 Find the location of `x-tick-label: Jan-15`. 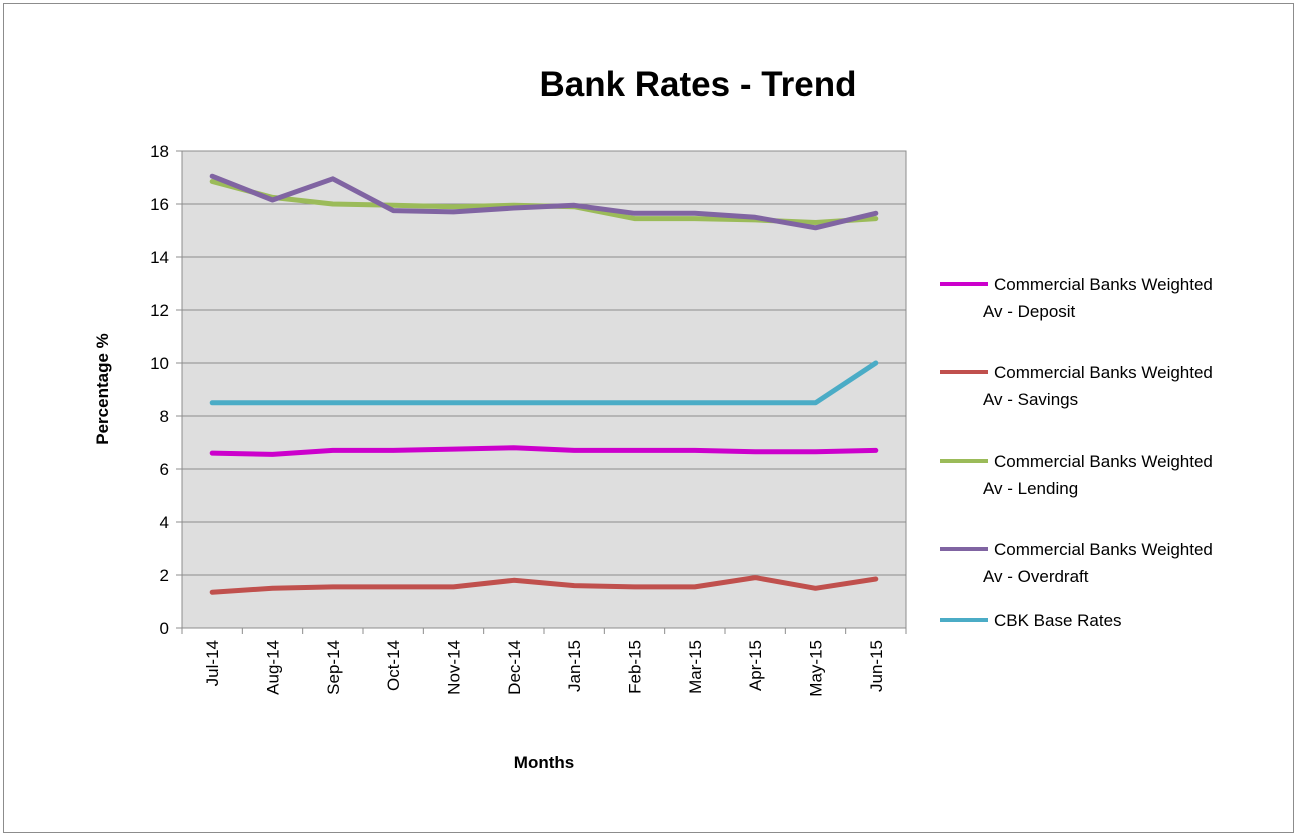

x-tick-label: Jan-15 is located at coordinates (574, 666).